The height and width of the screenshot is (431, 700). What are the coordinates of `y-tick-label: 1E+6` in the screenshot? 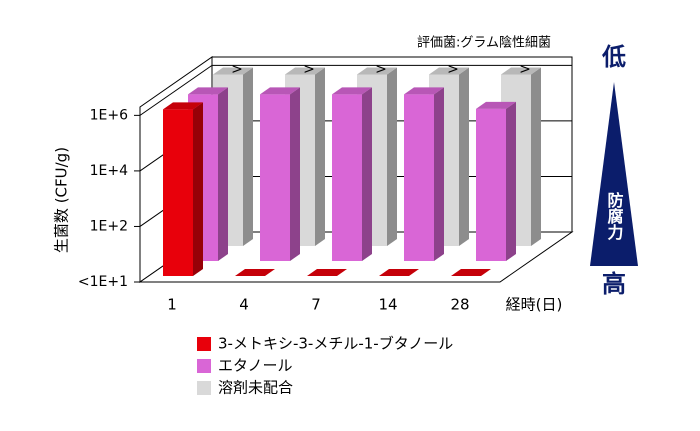 It's located at (109, 115).